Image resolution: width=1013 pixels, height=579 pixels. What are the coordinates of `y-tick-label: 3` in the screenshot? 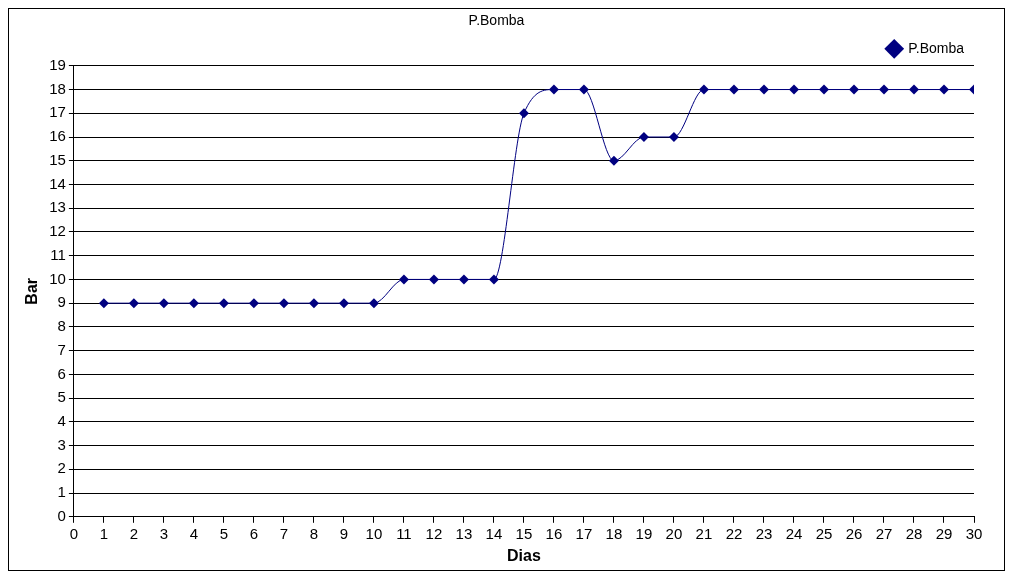 It's located at (61, 444).